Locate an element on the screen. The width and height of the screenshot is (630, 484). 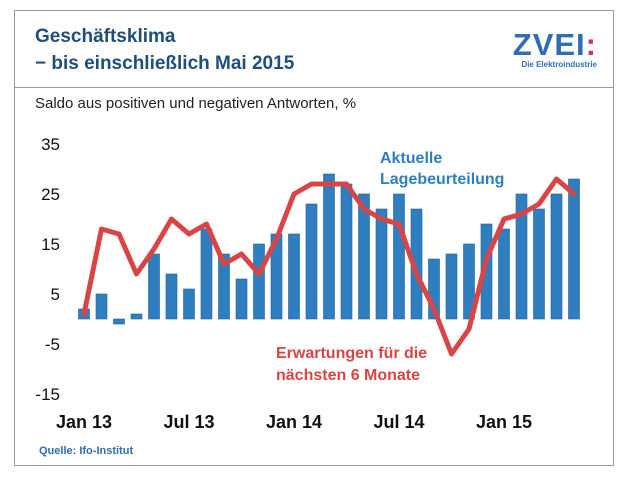
y-axis-ticks: 35 25 15 5 -5 -15 is located at coordinates (47, 269).